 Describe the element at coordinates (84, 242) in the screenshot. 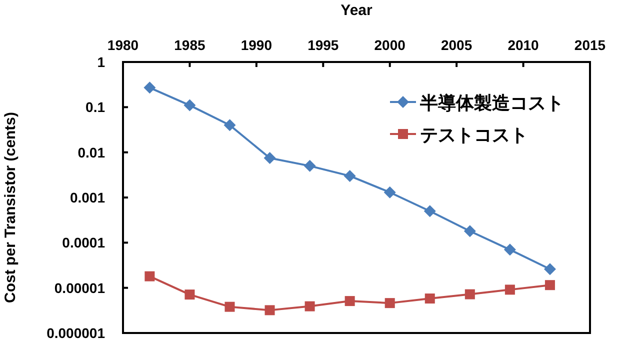

I see `y-tick-label: 0.0001` at that location.